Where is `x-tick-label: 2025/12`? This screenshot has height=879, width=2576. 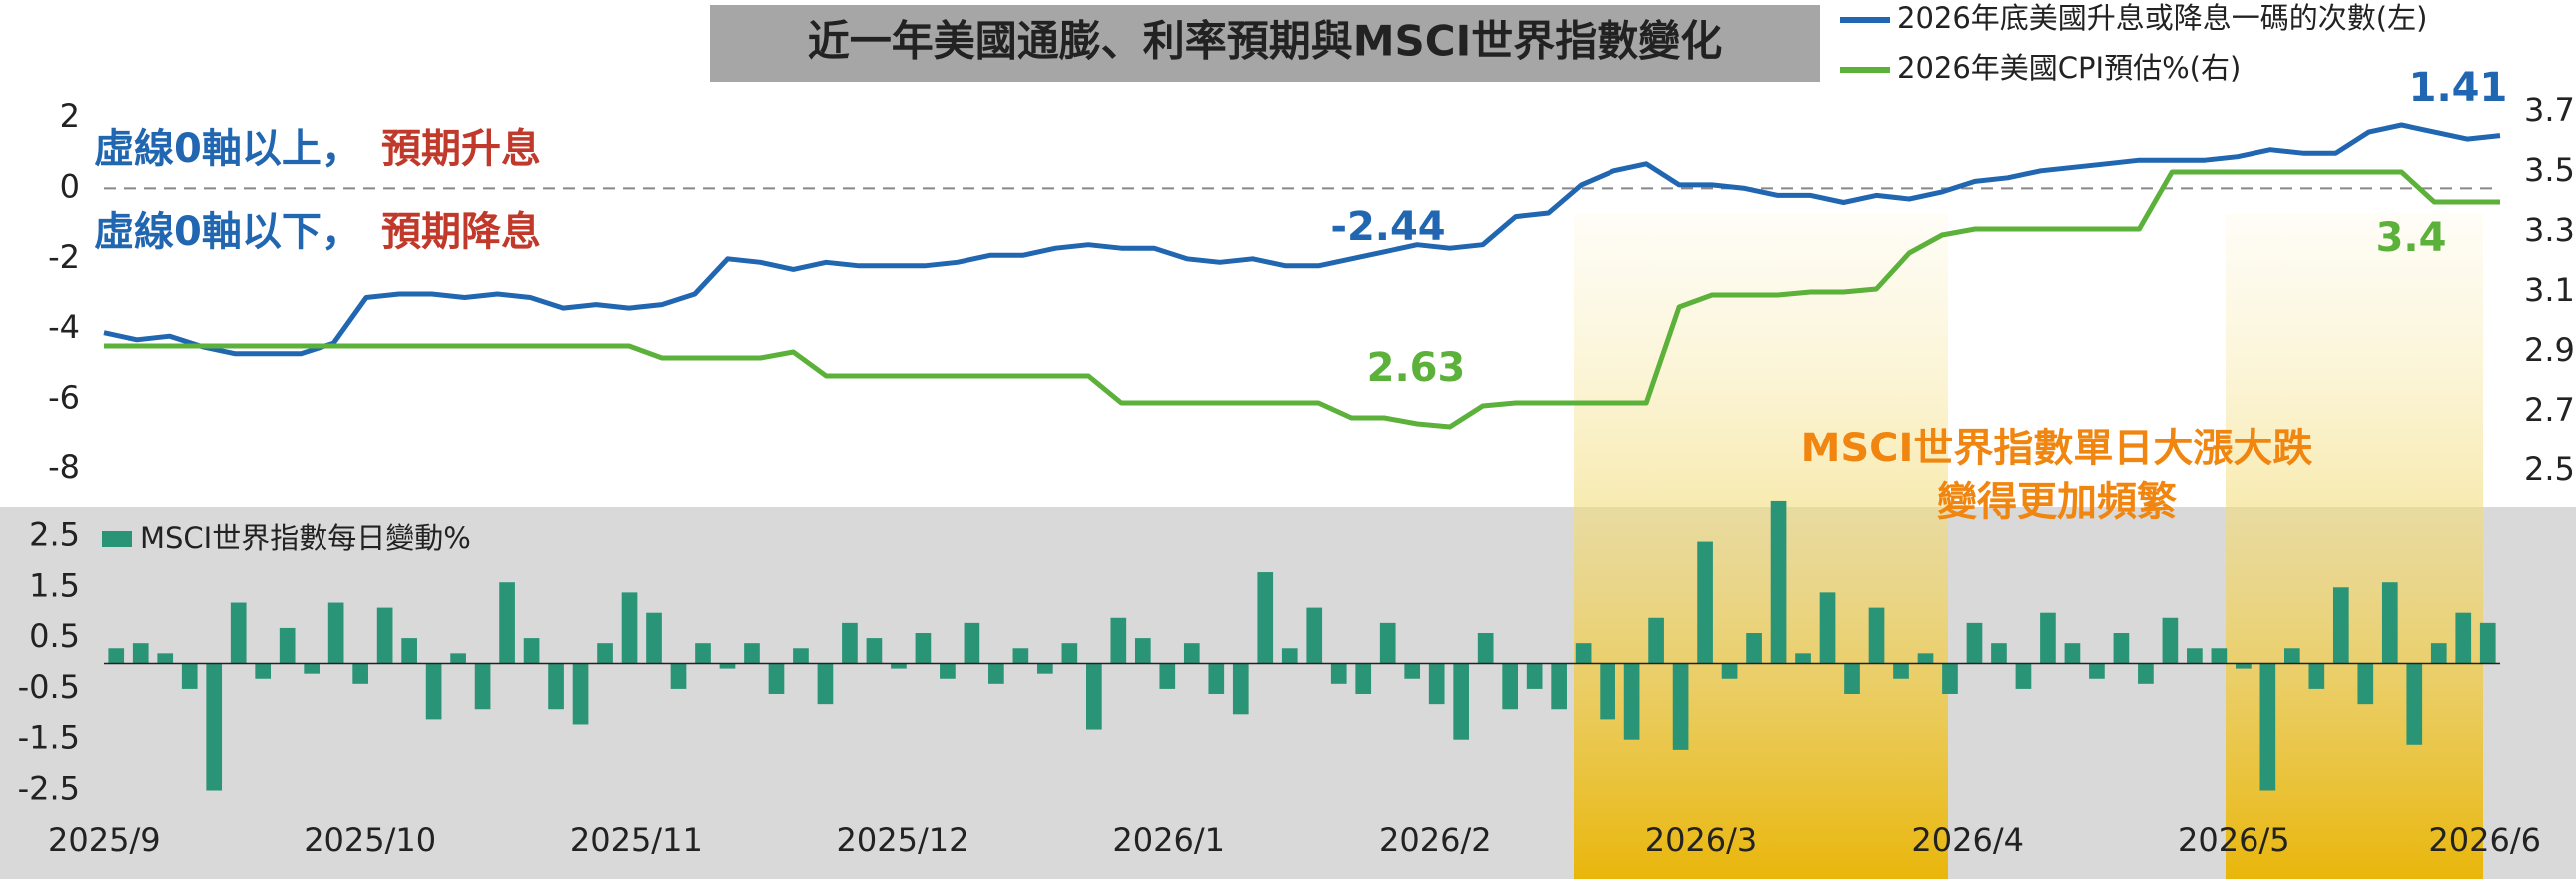 x-tick-label: 2025/12 is located at coordinates (903, 840).